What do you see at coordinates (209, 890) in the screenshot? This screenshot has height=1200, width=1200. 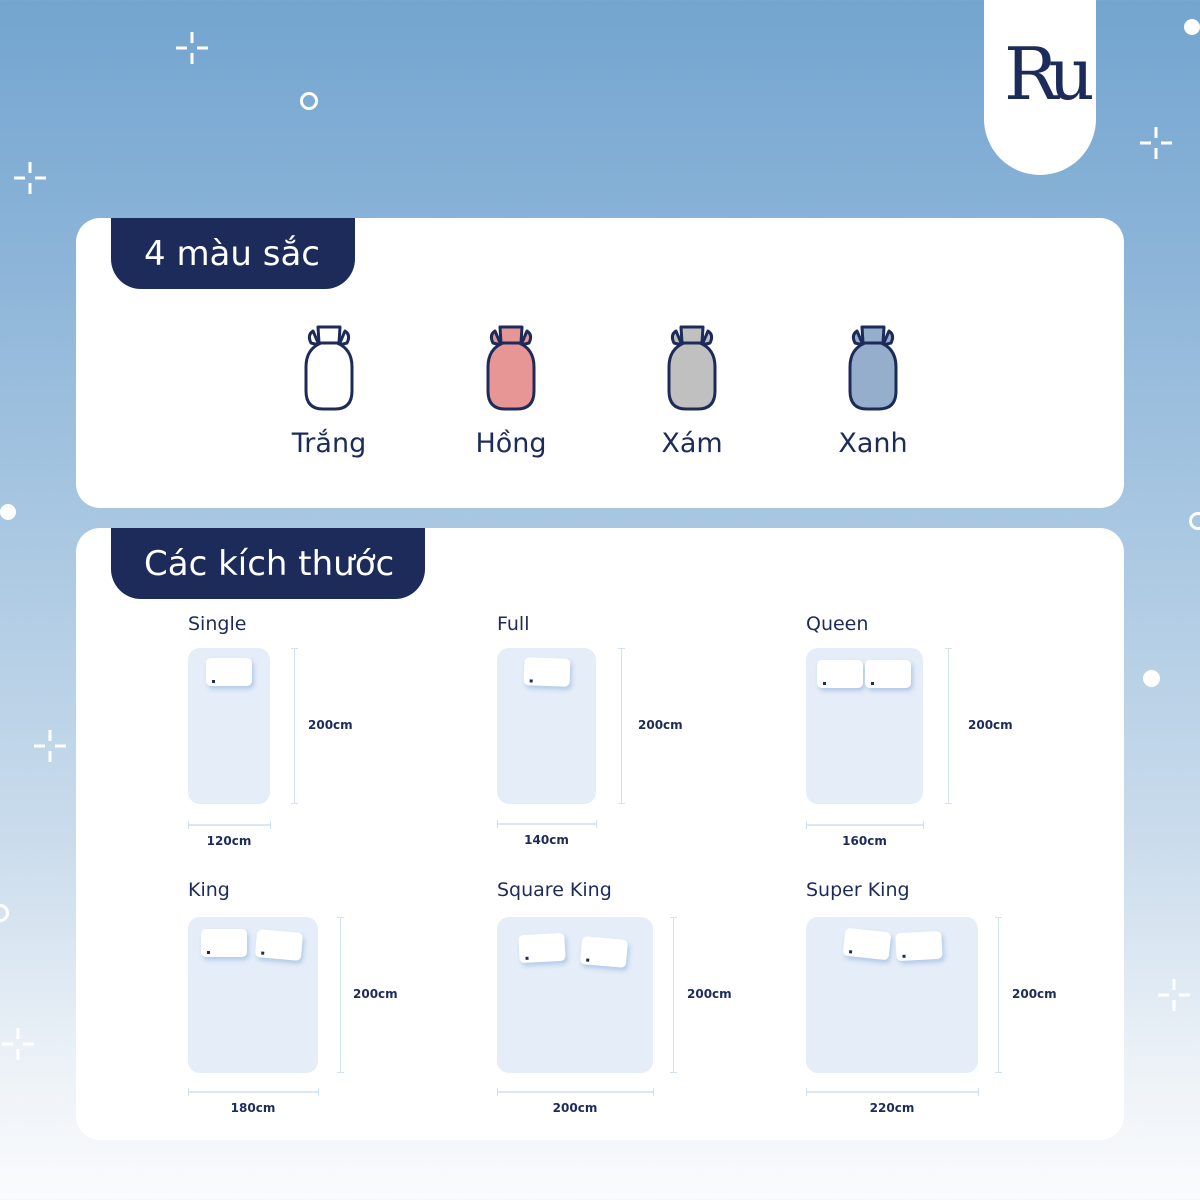 I see `size-title: King` at bounding box center [209, 890].